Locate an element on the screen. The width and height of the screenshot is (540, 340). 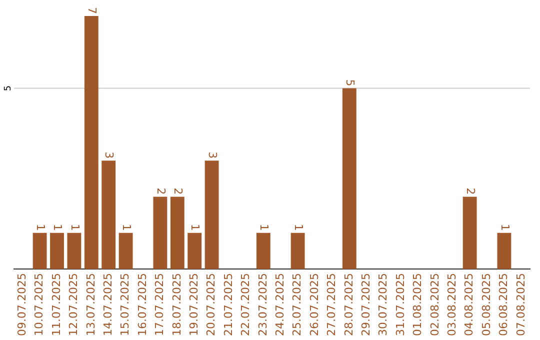
x-tick-label: 23.07.2025 is located at coordinates (263, 304).